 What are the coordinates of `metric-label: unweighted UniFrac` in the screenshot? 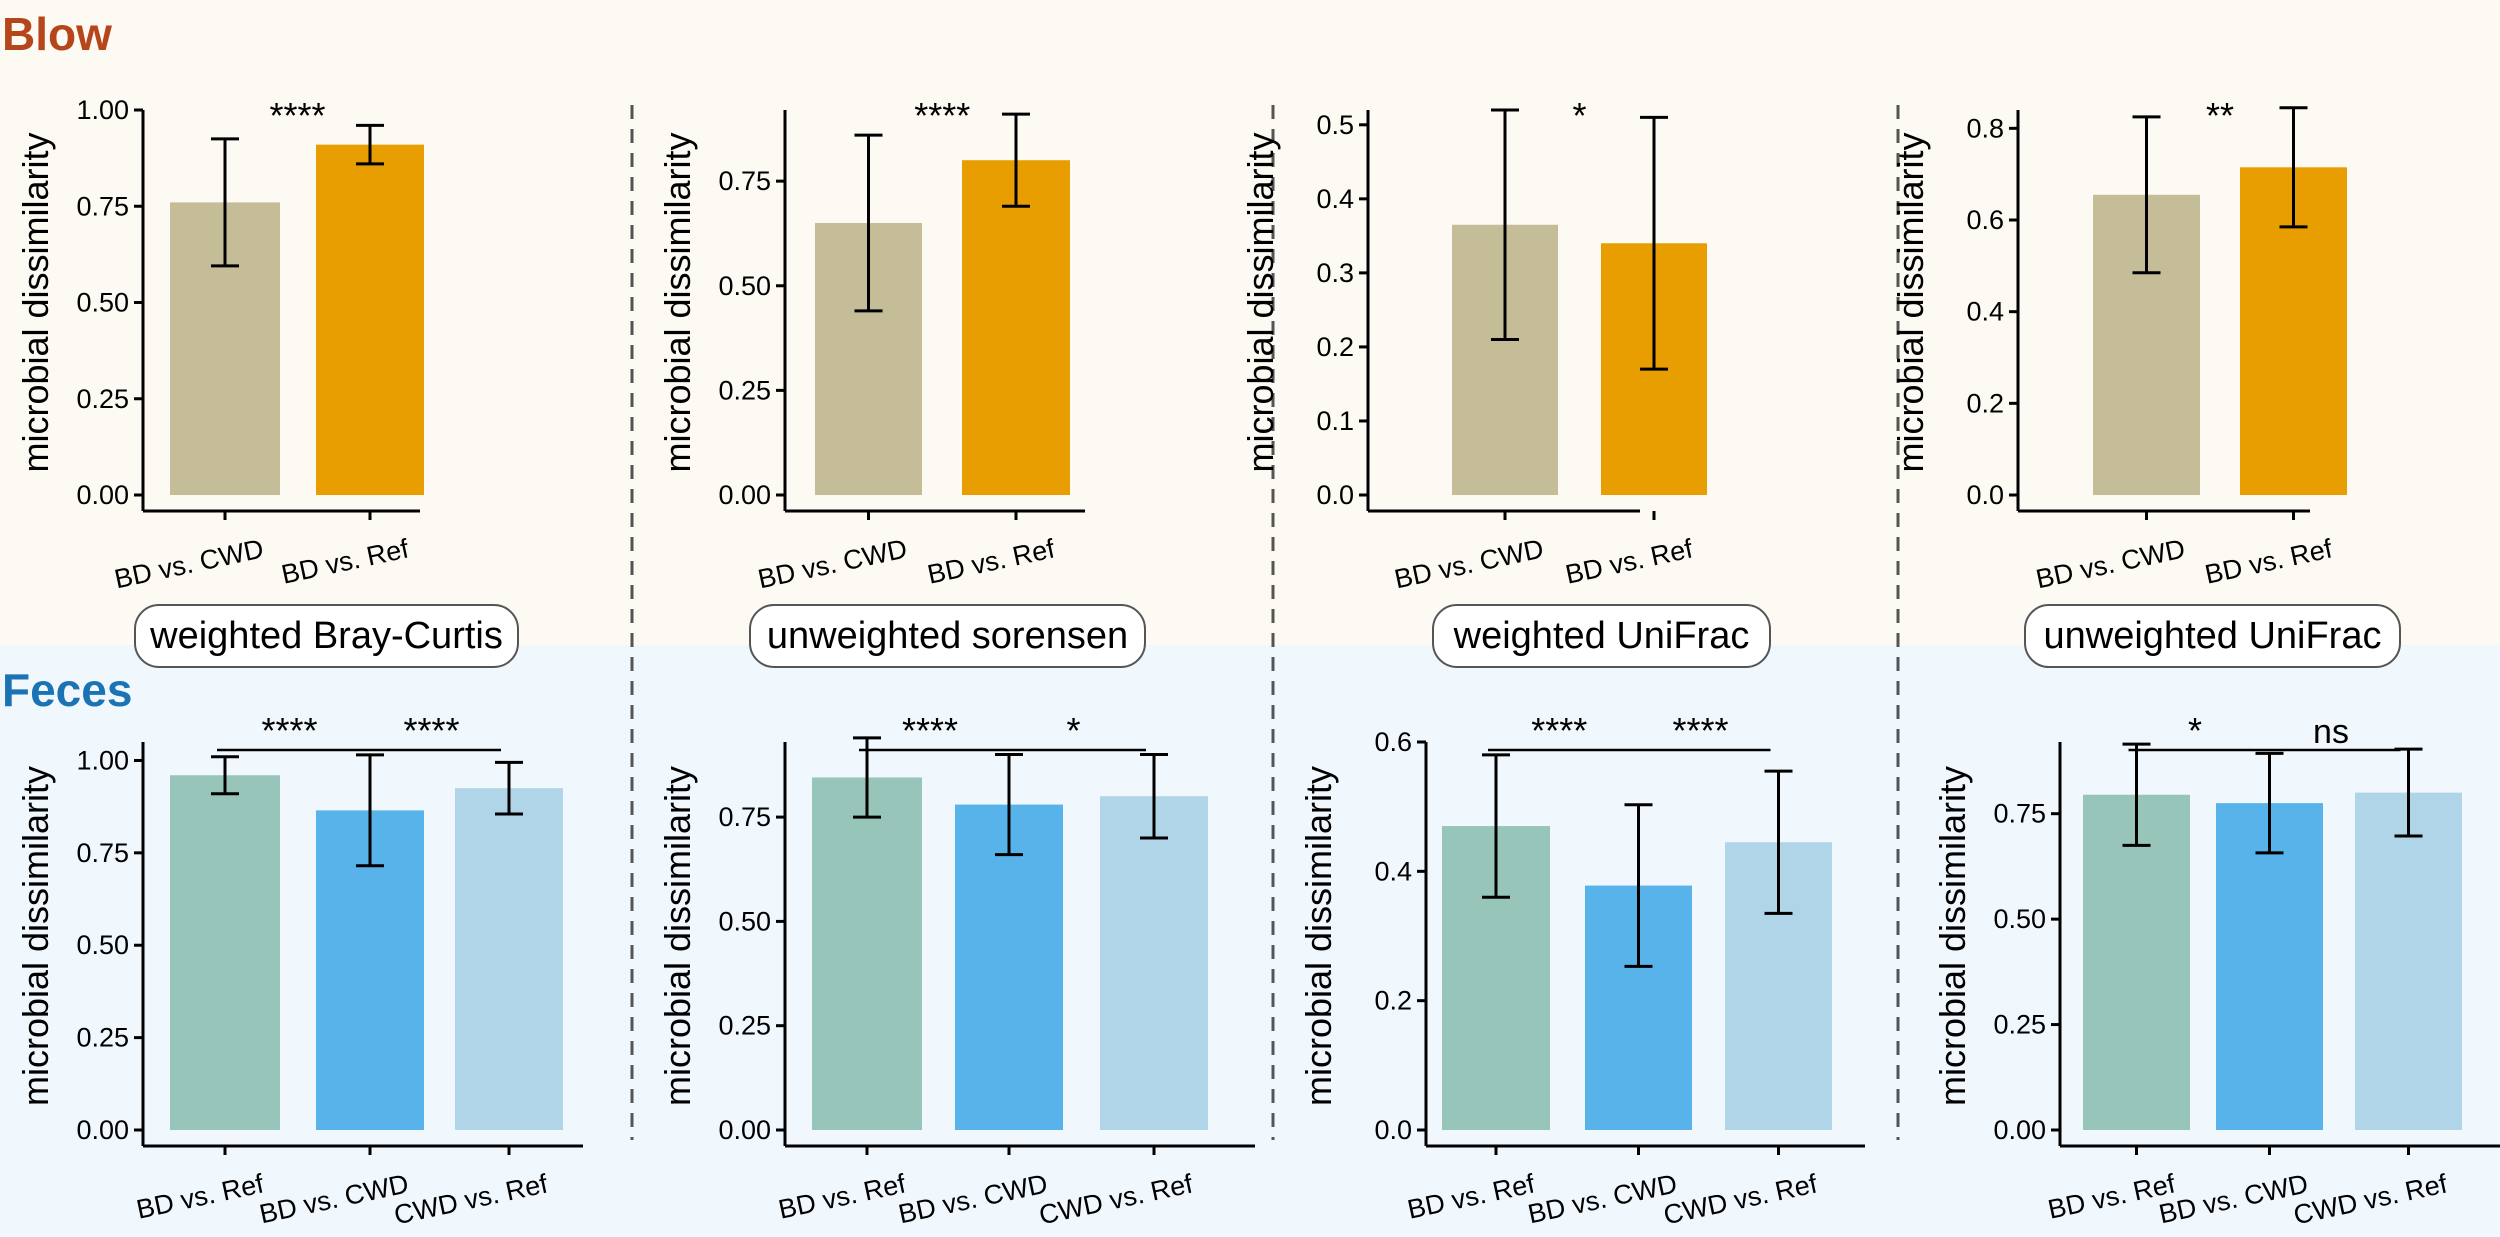 It's located at (2212, 636).